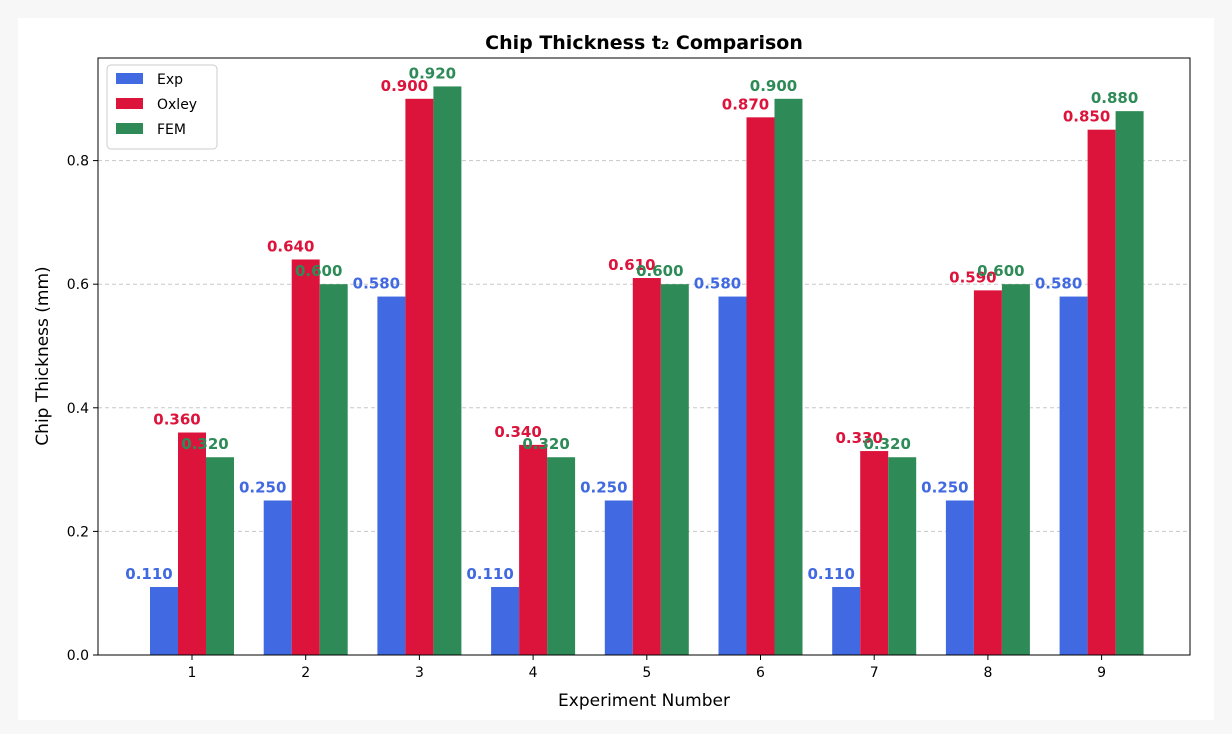 This screenshot has width=1232, height=734. Describe the element at coordinates (129, 128) in the screenshot. I see `legend-swatch-fem` at that location.